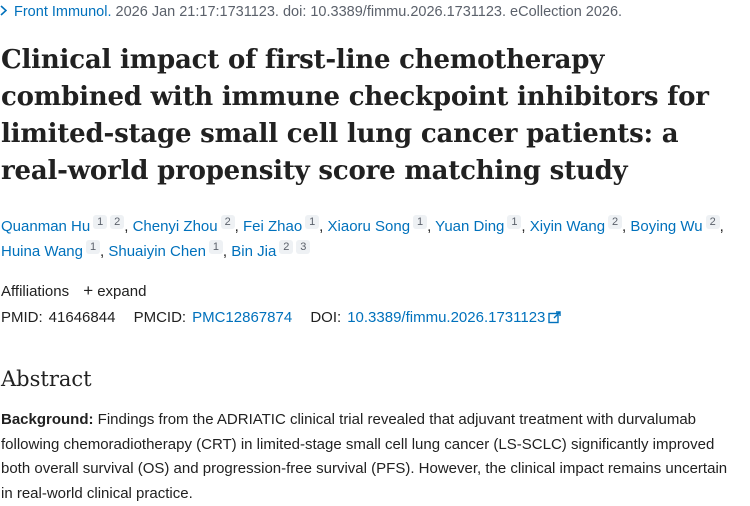  I want to click on author-link: Fei Zhao, so click(272, 226).